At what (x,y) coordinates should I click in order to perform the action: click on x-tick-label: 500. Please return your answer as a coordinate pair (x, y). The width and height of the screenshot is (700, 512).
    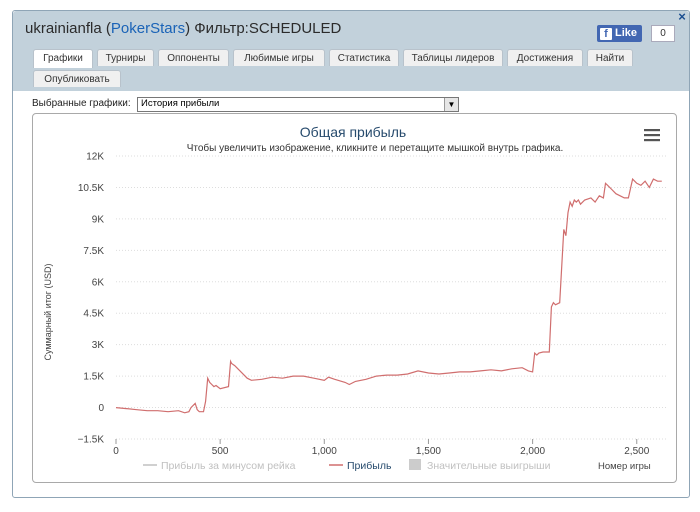
    Looking at the image, I should click on (220, 451).